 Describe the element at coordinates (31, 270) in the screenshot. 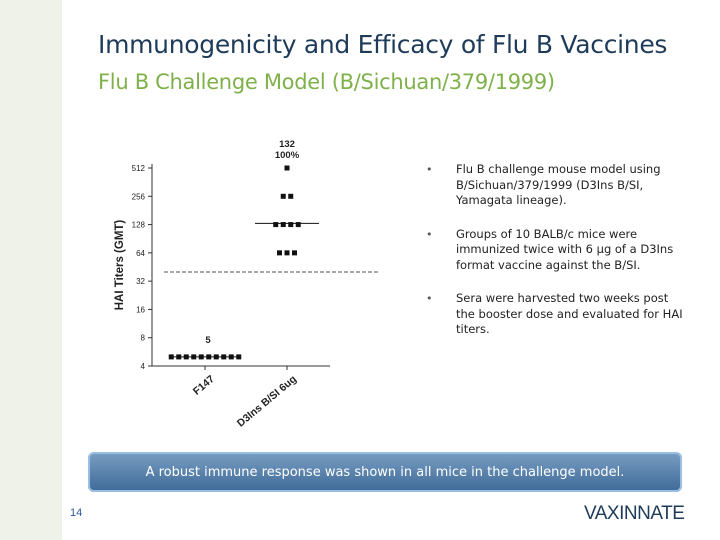

I see `left-sidebar-band` at that location.